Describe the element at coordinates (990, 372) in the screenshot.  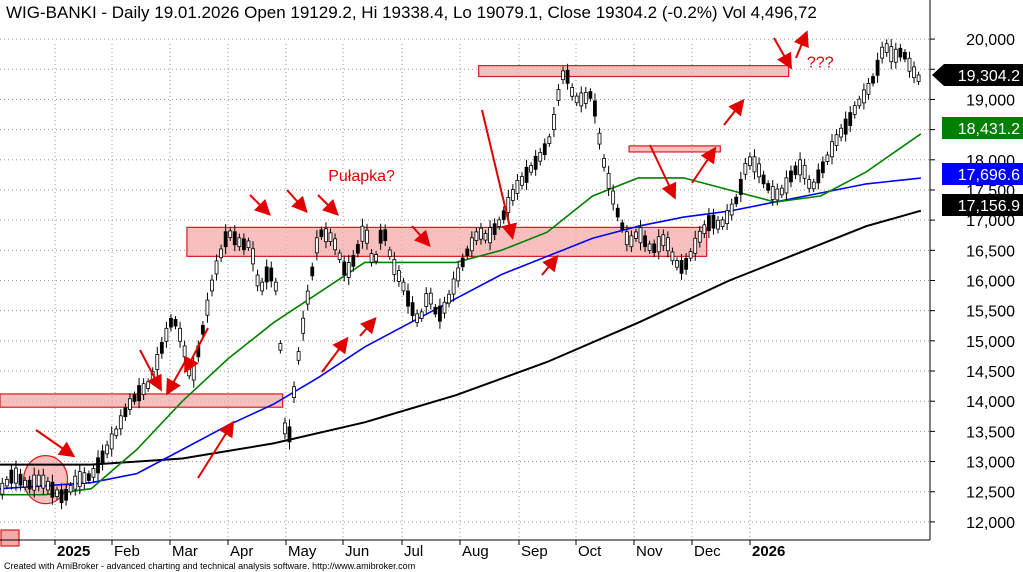
I see `y-tick-label: 14,500` at that location.